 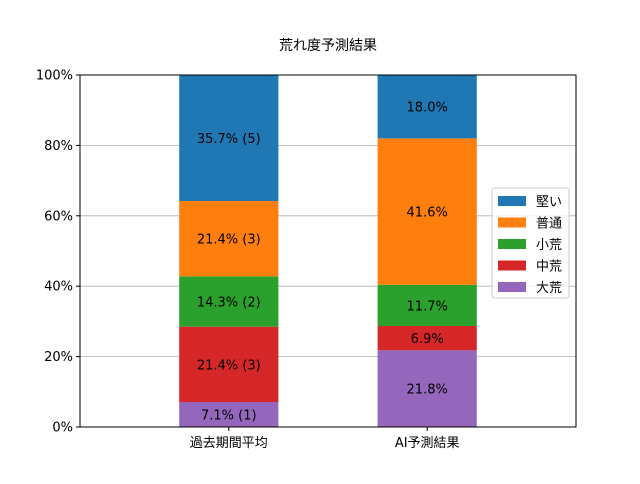 What do you see at coordinates (58, 287) in the screenshot?
I see `y-tick-label: 40%` at bounding box center [58, 287].